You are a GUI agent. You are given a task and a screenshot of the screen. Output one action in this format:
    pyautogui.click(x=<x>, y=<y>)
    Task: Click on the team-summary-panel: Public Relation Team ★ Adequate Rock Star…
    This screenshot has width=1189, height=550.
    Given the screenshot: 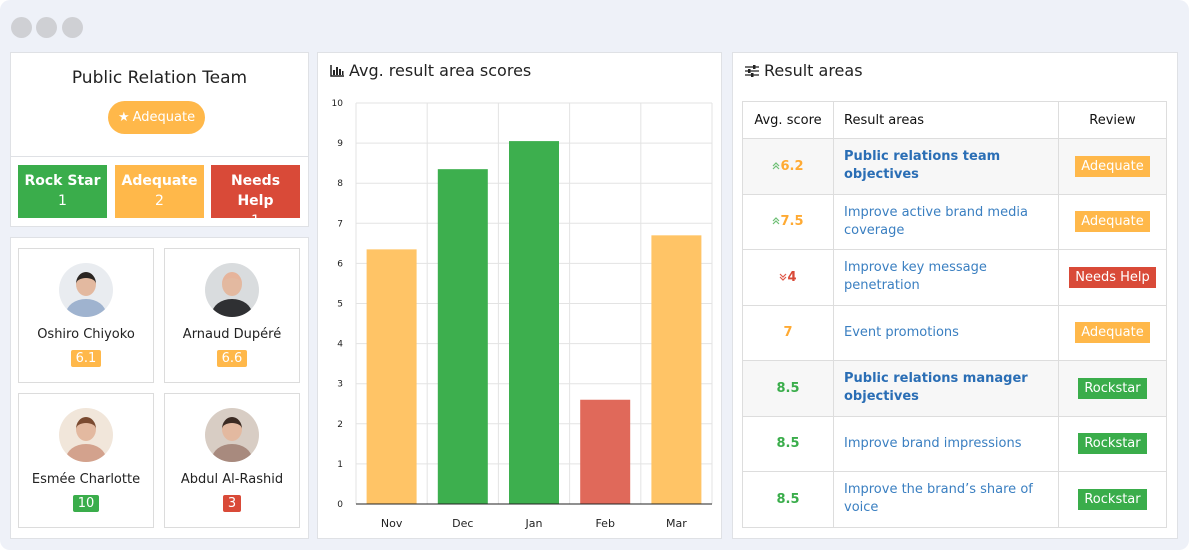 What is the action you would take?
    pyautogui.click(x=159, y=140)
    